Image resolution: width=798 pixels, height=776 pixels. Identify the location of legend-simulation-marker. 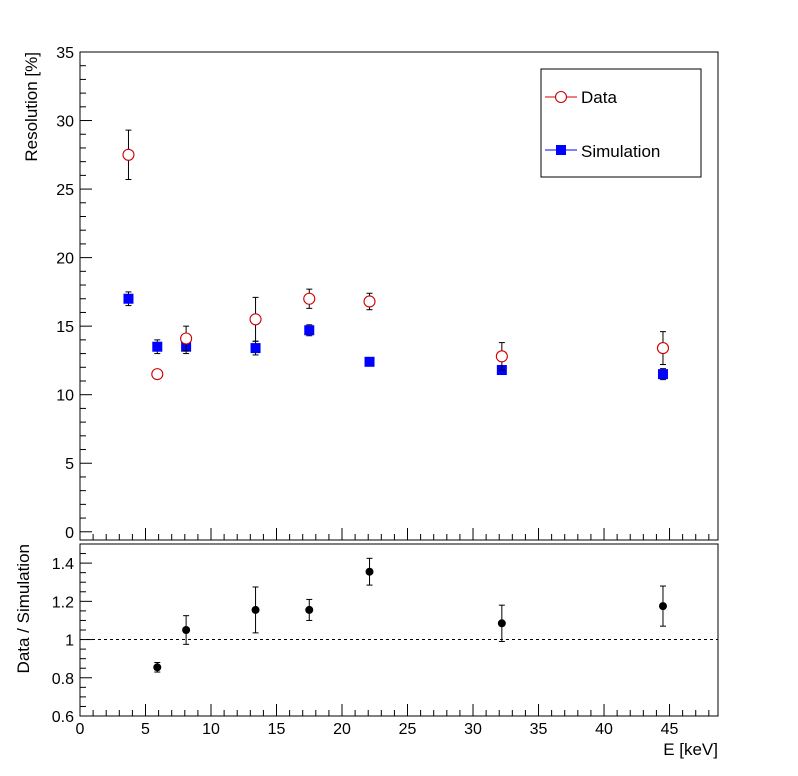
(561, 150).